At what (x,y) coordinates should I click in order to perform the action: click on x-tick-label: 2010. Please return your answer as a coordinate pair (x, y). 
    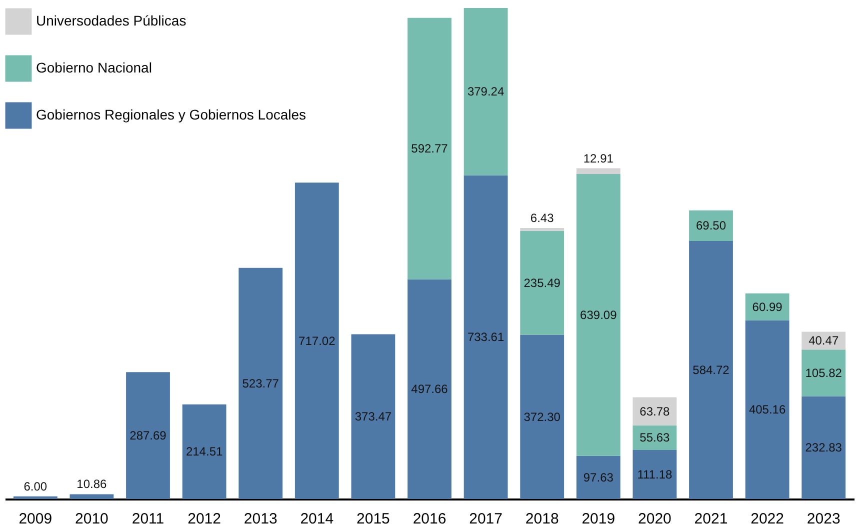
    Looking at the image, I should click on (91, 519).